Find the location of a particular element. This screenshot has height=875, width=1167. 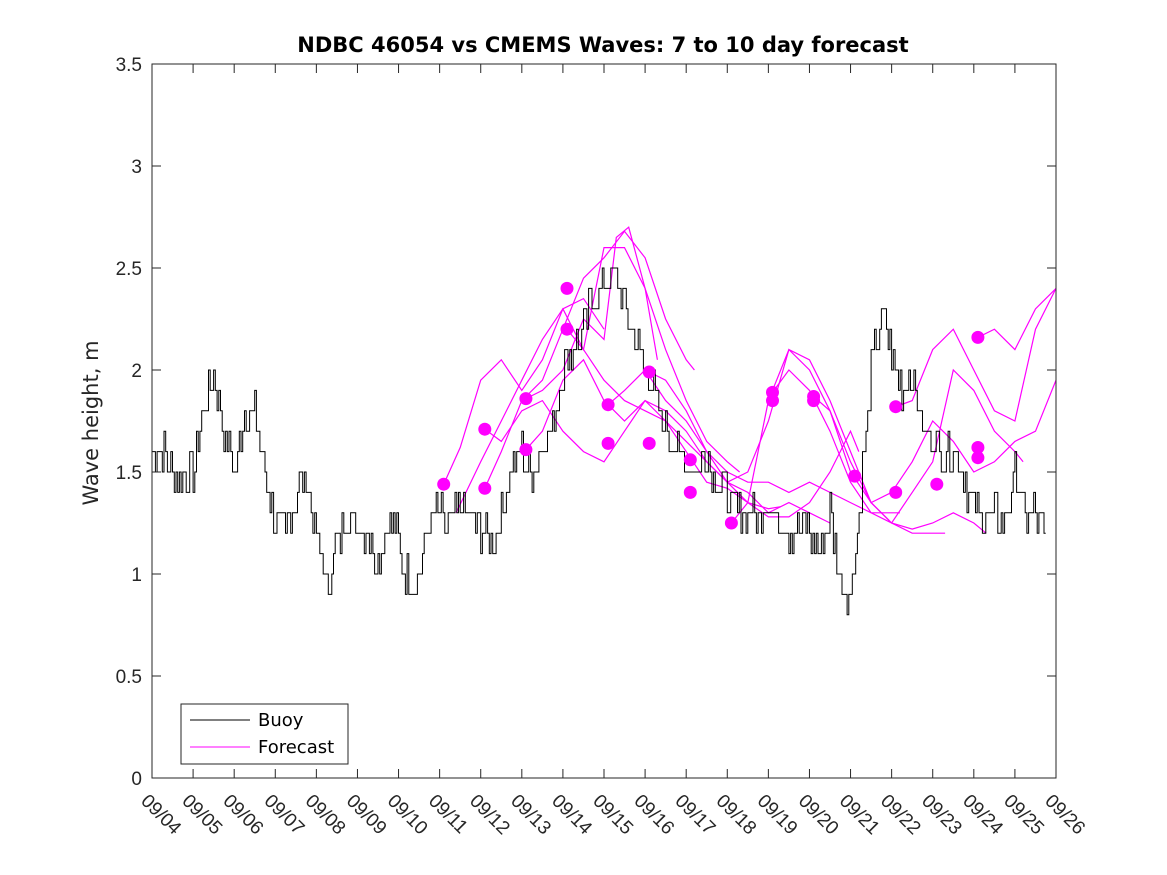

legend-forecast-label: Forecast is located at coordinates (296, 747).